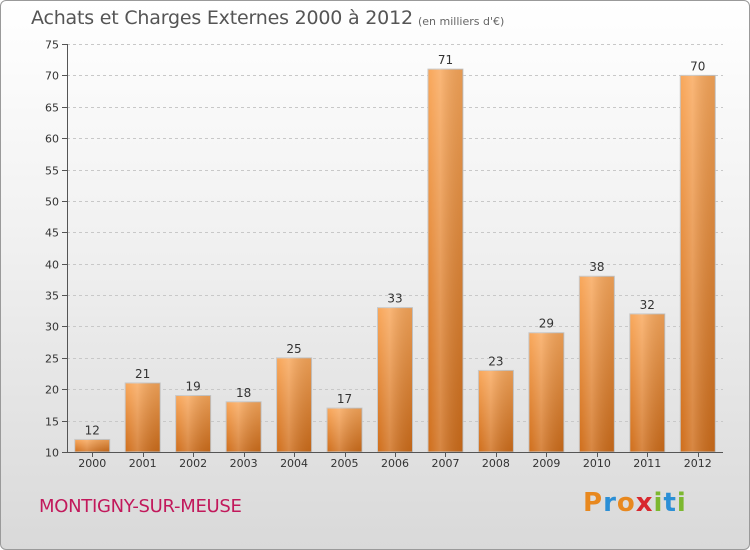 Image resolution: width=750 pixels, height=550 pixels. Describe the element at coordinates (597, 463) in the screenshot. I see `x-tick-label: 2010` at that location.